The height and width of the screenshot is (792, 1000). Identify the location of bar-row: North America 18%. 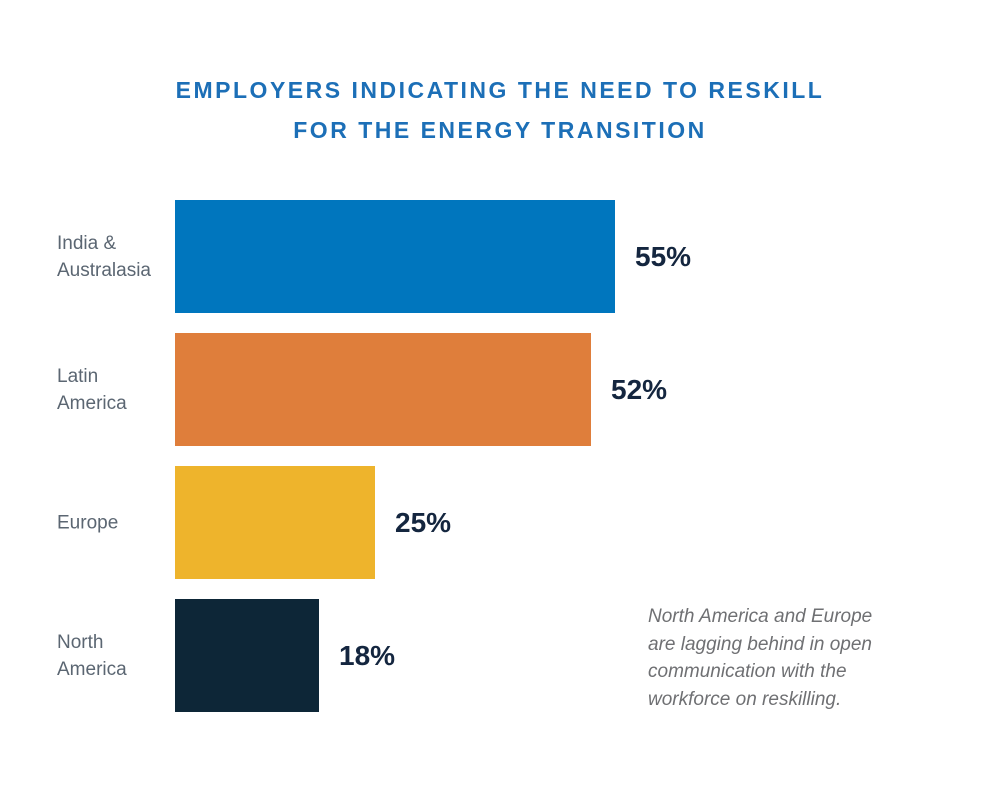
(500, 655).